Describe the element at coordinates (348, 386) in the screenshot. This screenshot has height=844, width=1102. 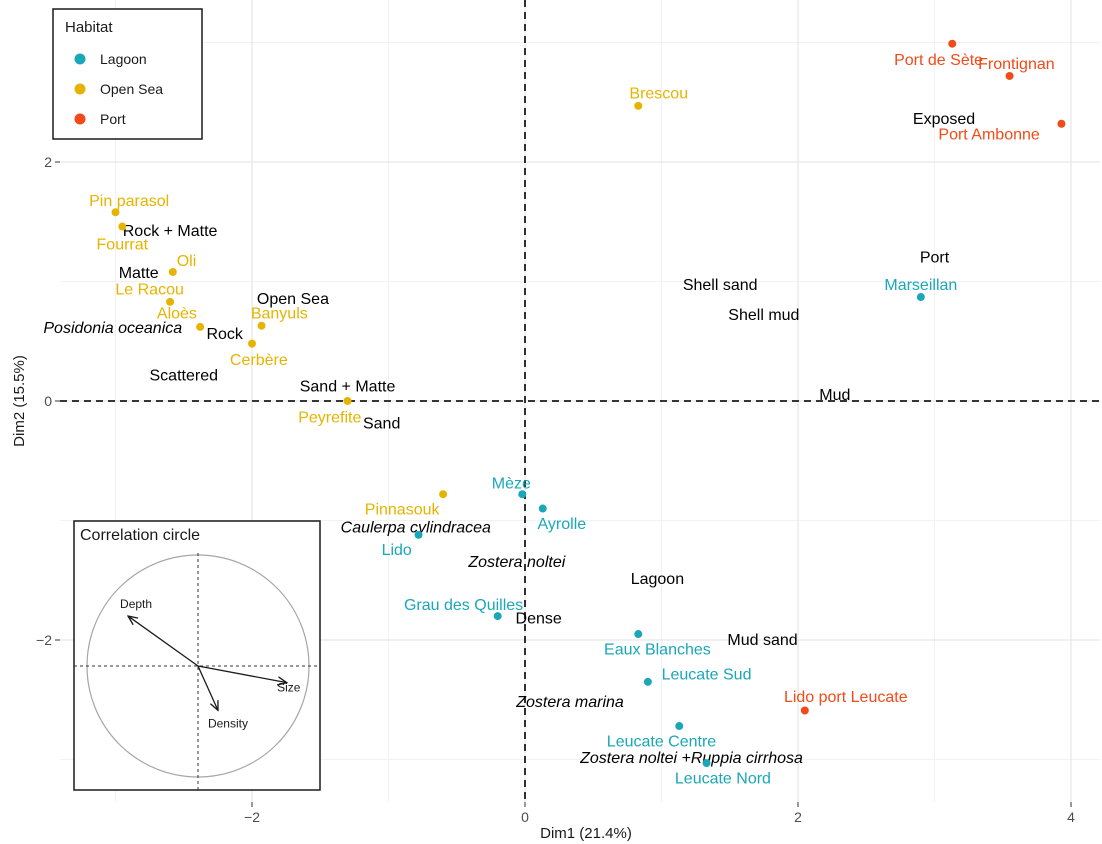
I see `category-label: Sand + Matte` at that location.